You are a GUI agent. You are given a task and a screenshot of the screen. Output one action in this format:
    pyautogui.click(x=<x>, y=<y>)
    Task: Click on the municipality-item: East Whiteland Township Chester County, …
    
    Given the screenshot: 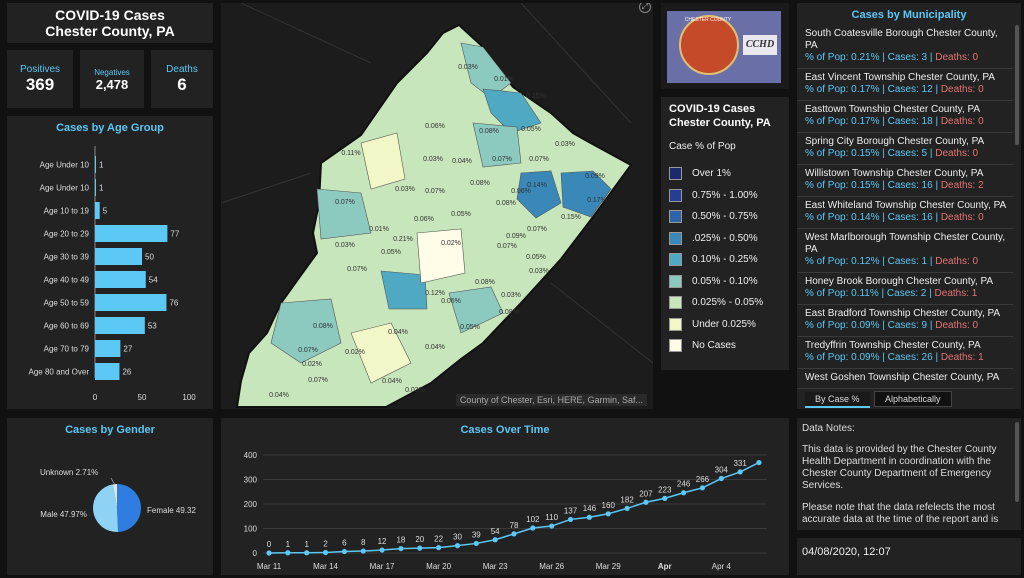 What is the action you would take?
    pyautogui.click(x=905, y=213)
    